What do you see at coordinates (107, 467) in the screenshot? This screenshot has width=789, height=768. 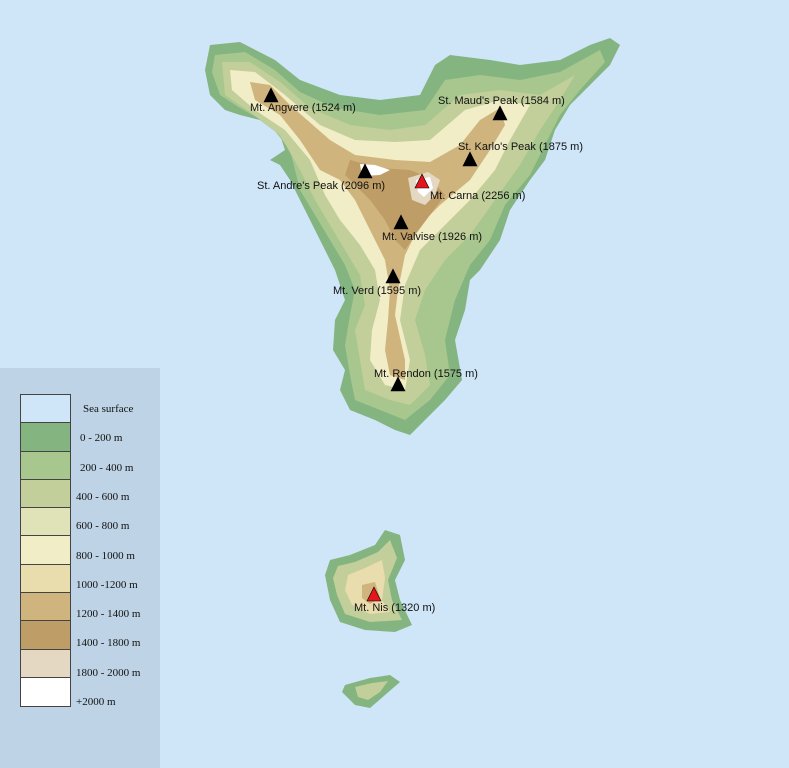 I see `legend-label: 200 - 400 m` at bounding box center [107, 467].